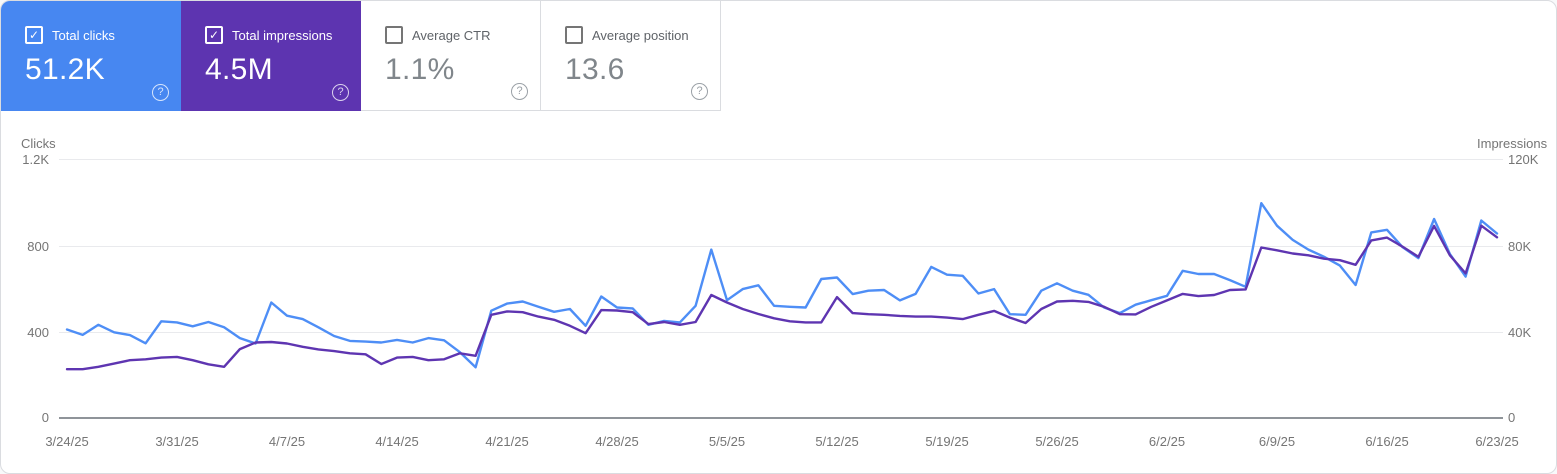 This screenshot has height=474, width=1557. What do you see at coordinates (837, 441) in the screenshot?
I see `x-tick: 5/12/25` at bounding box center [837, 441].